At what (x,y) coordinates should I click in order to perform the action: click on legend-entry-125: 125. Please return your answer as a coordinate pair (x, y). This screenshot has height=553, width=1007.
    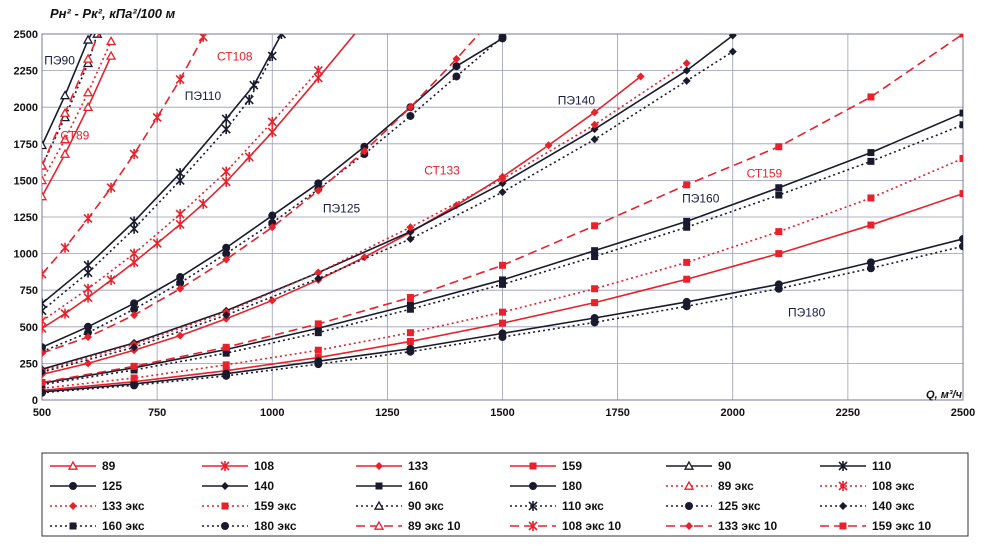
    Looking at the image, I should click on (86, 486).